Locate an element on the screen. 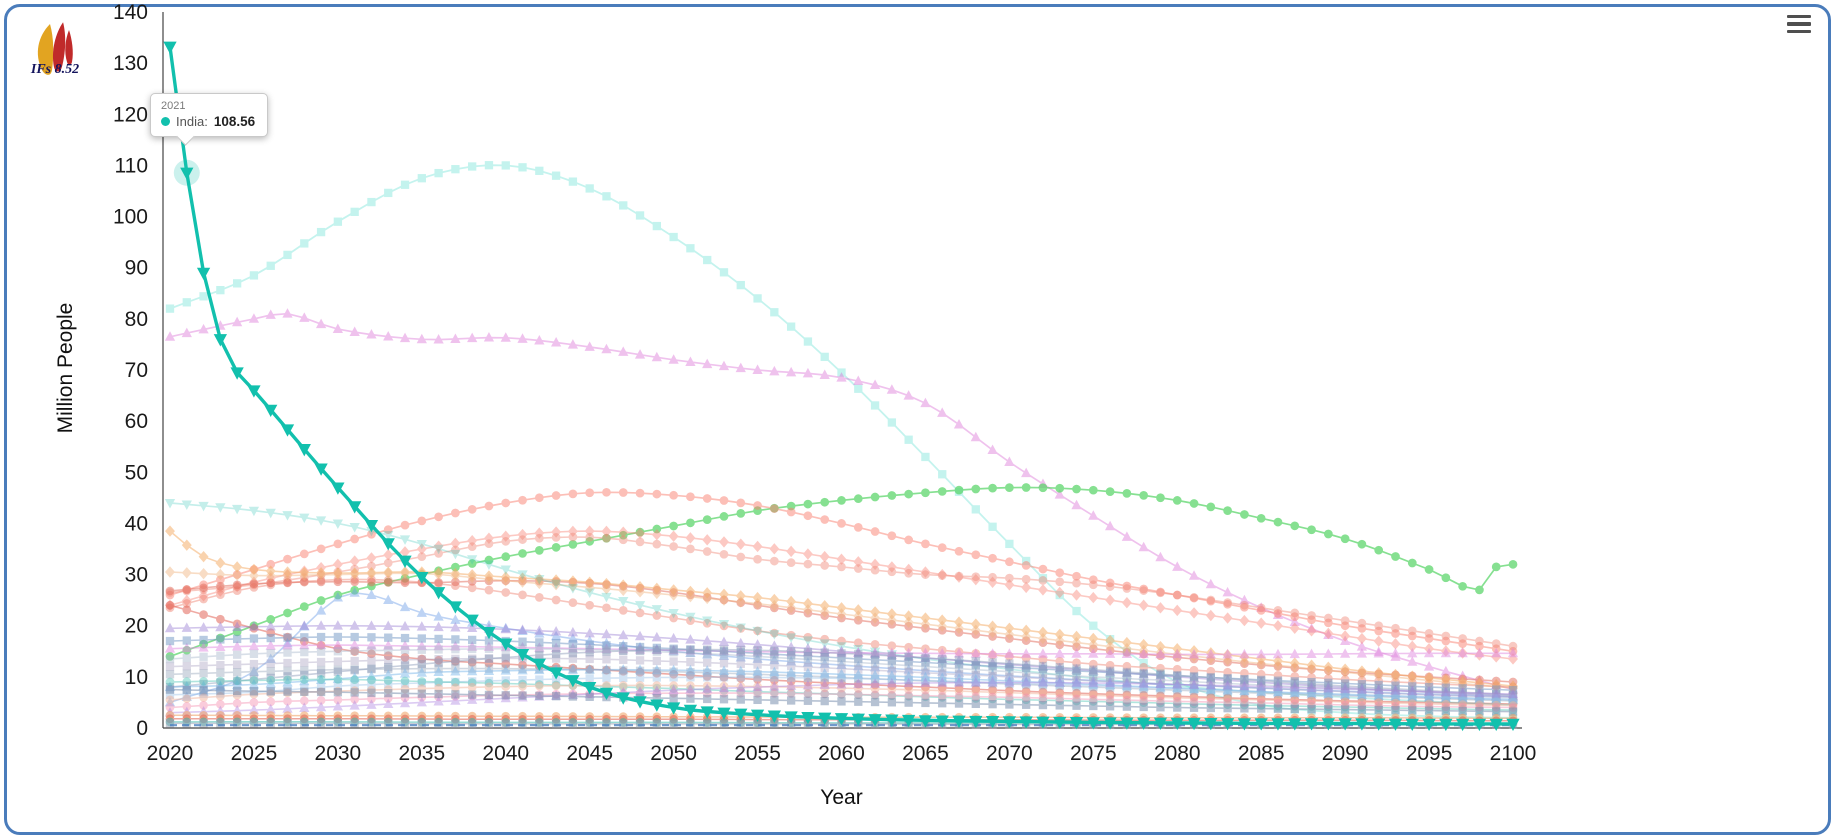 This screenshot has width=1835, height=839. x-tick-label: 2025 is located at coordinates (254, 753).